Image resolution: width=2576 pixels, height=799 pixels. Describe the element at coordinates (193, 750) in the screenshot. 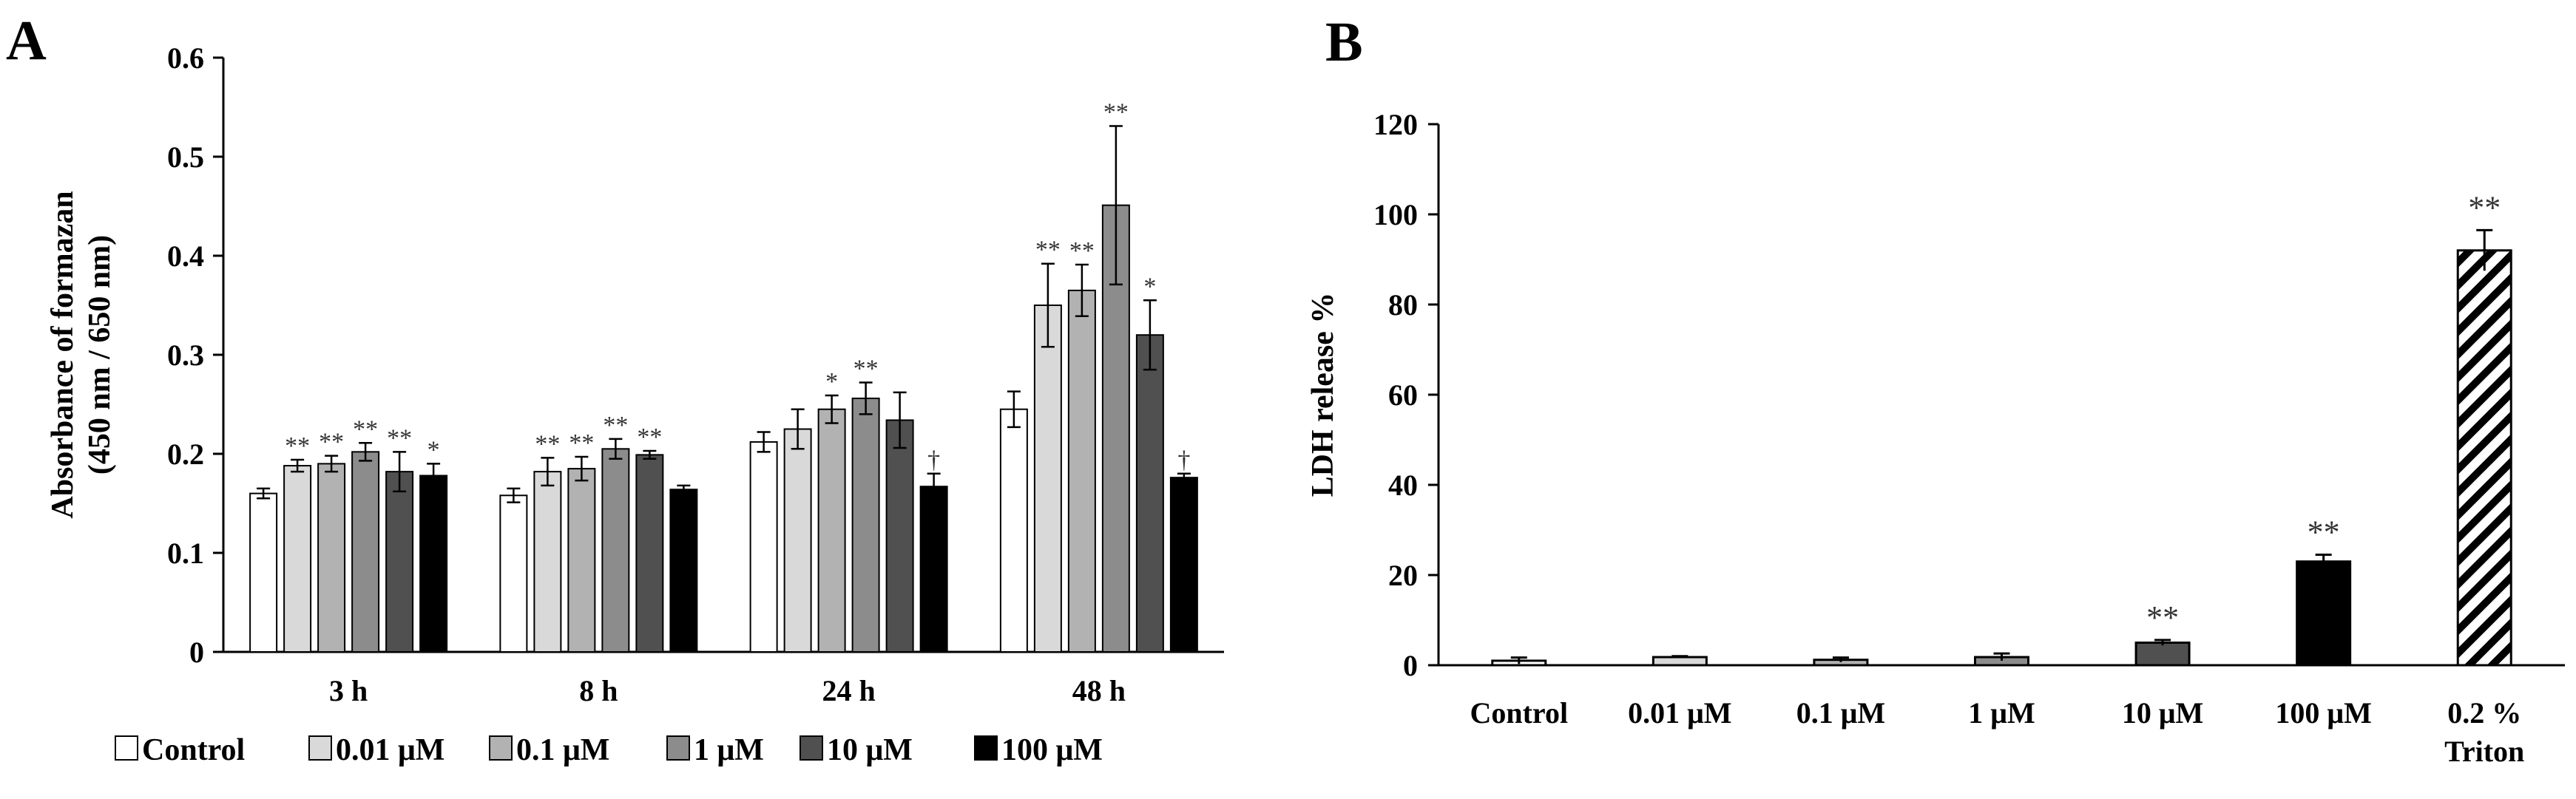

I see `legend-label: Control` at that location.